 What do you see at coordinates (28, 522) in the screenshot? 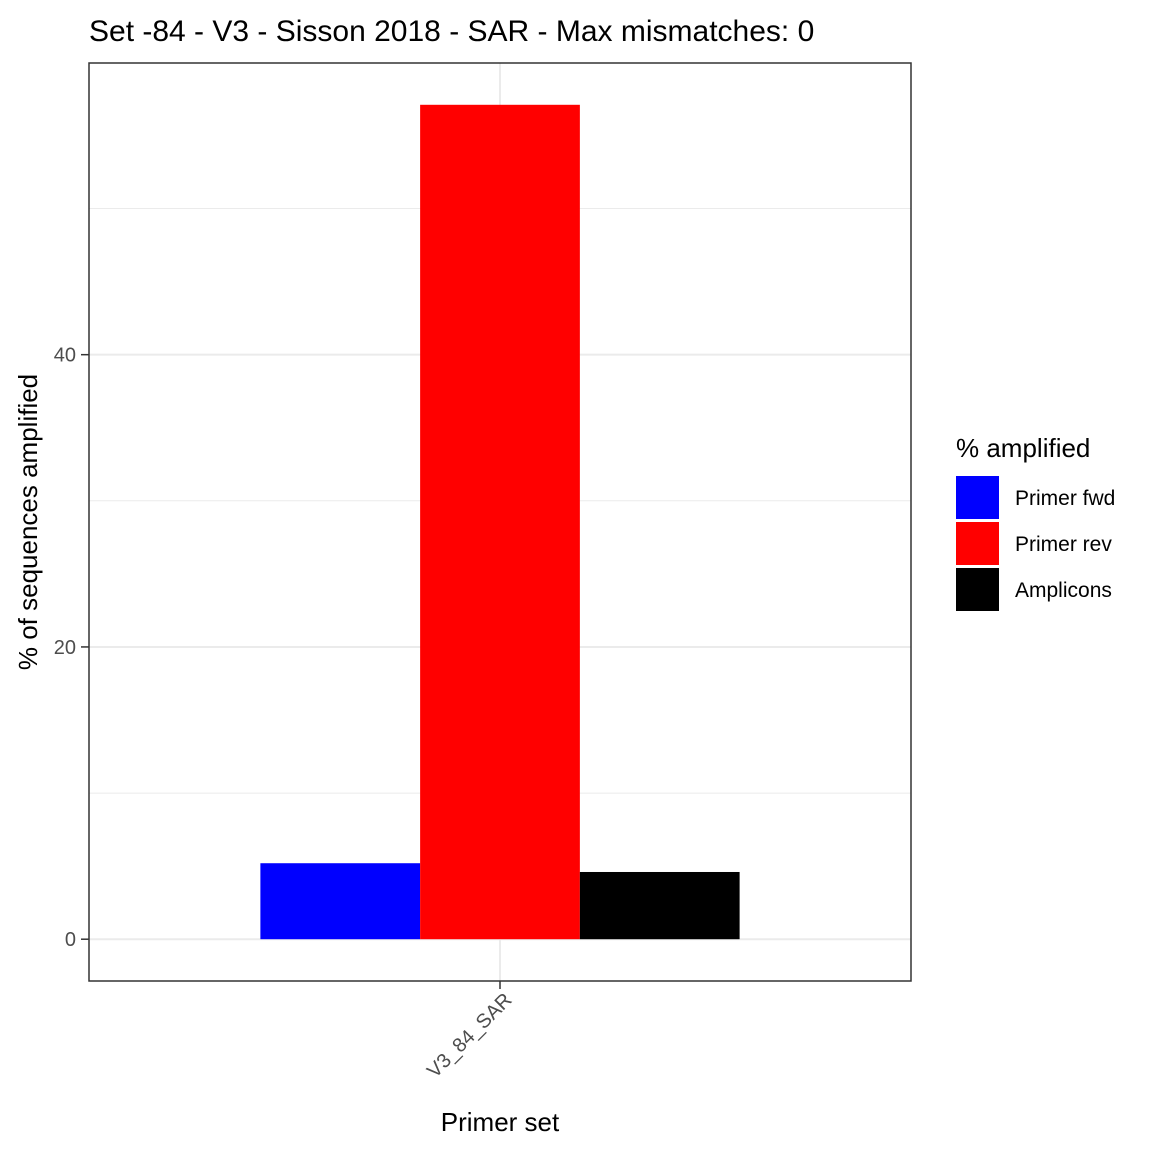
I see `y-axis-title: % of sequences amplified` at bounding box center [28, 522].